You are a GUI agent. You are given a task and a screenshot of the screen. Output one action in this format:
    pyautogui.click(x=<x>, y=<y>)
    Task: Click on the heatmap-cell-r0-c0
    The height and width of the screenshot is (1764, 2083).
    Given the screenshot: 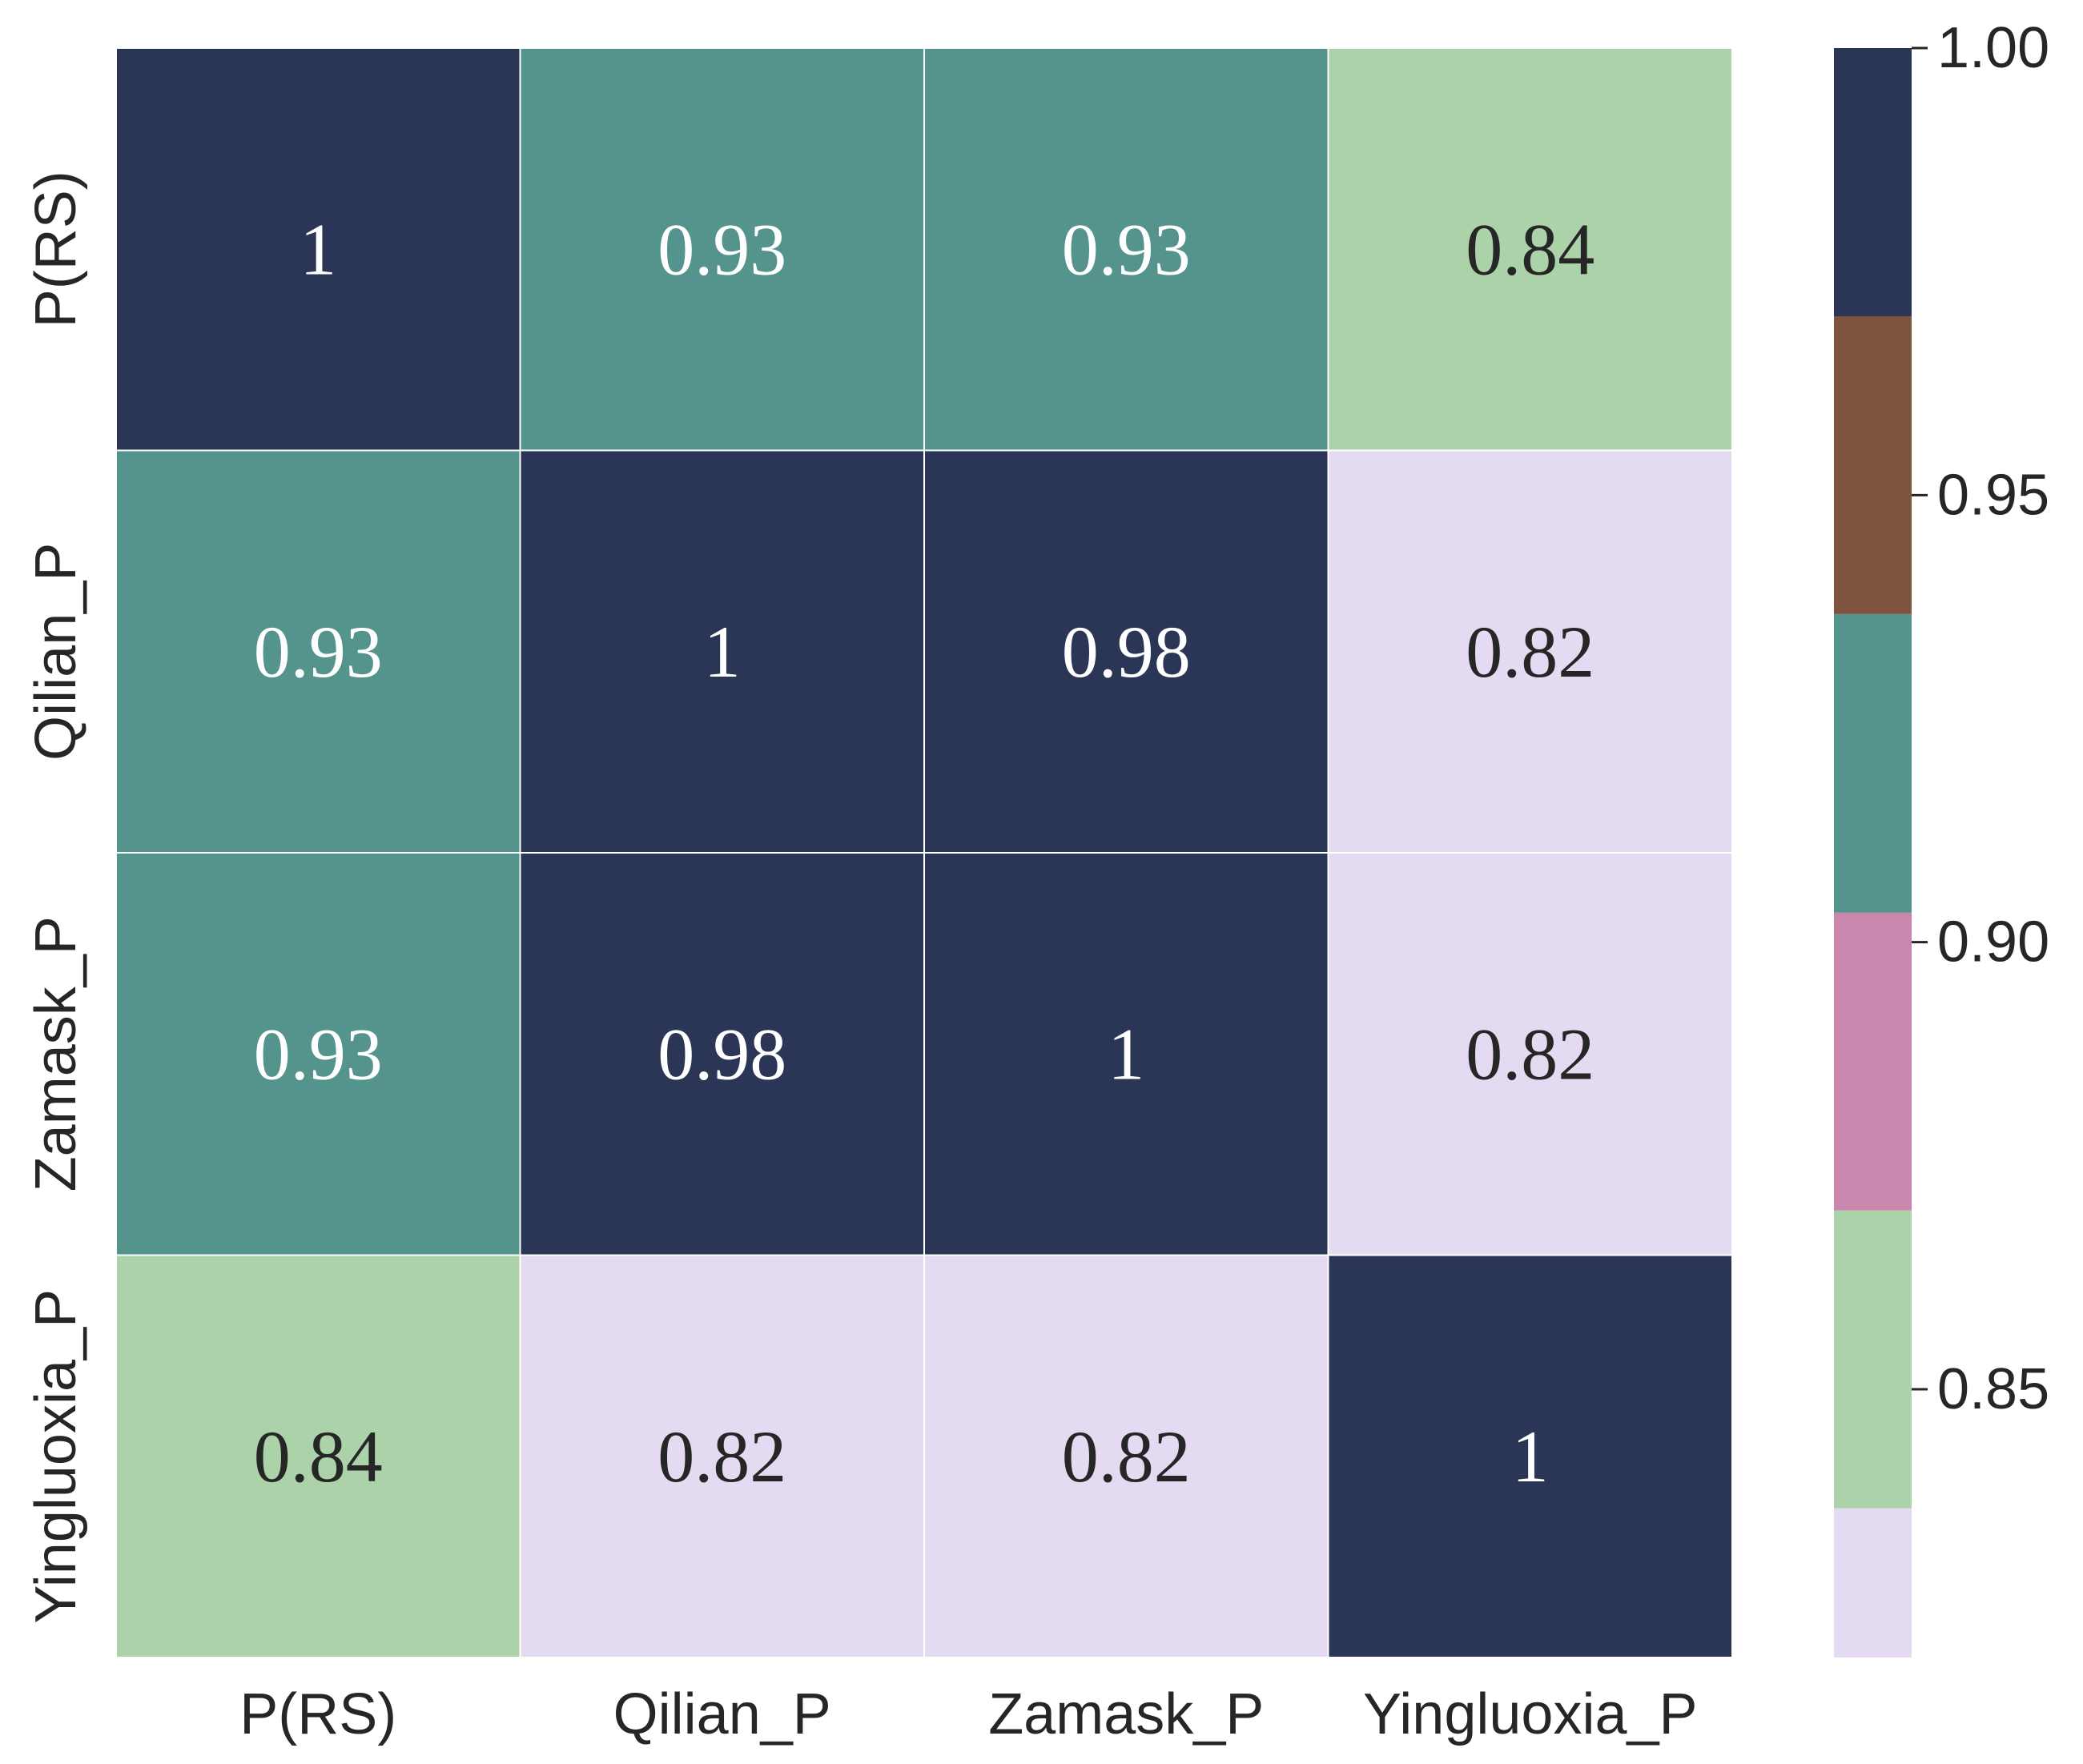 What is the action you would take?
    pyautogui.click(x=318, y=249)
    